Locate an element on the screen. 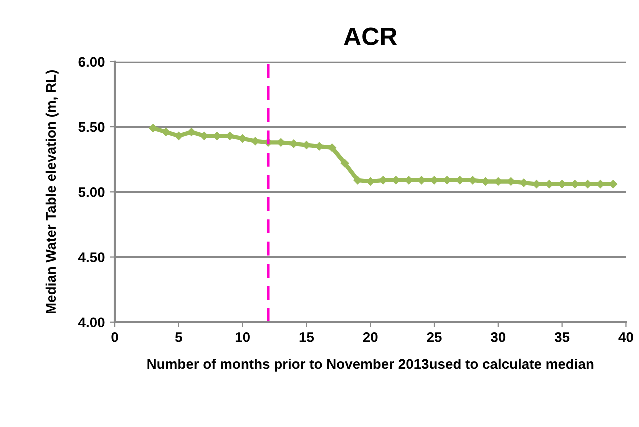 Image resolution: width=639 pixels, height=427 pixels. y-axis-title: Median Water Table elevation (m, RL) is located at coordinates (52, 192).